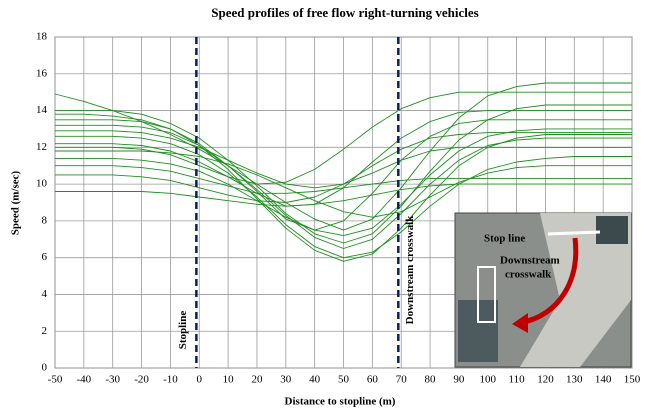  I want to click on x-tick-label: 120, so click(545, 380).